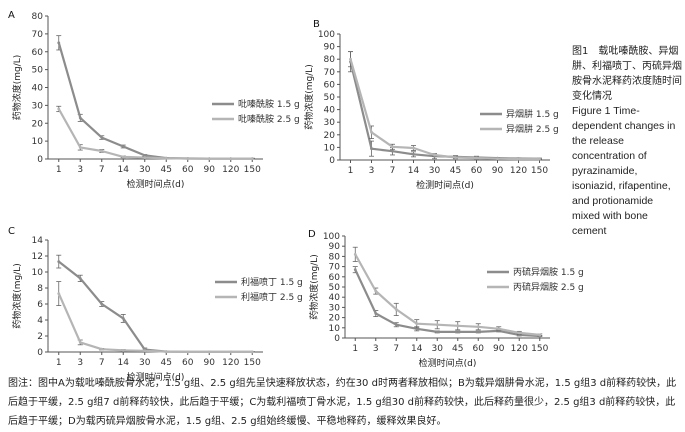 The image size is (685, 432). Describe the element at coordinates (316, 24) in the screenshot. I see `panel-b-letter: B` at that location.